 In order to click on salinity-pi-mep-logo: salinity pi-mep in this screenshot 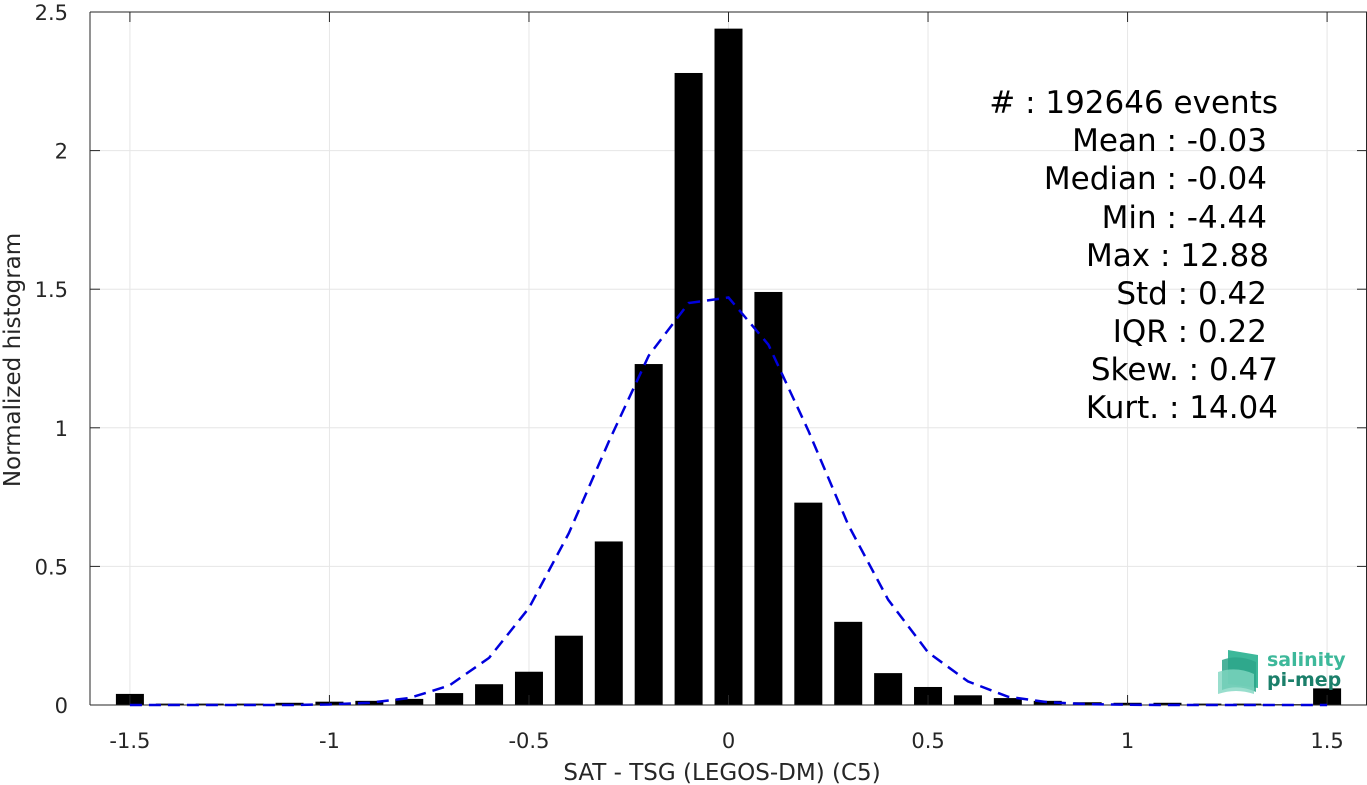, I will do `click(1282, 671)`.